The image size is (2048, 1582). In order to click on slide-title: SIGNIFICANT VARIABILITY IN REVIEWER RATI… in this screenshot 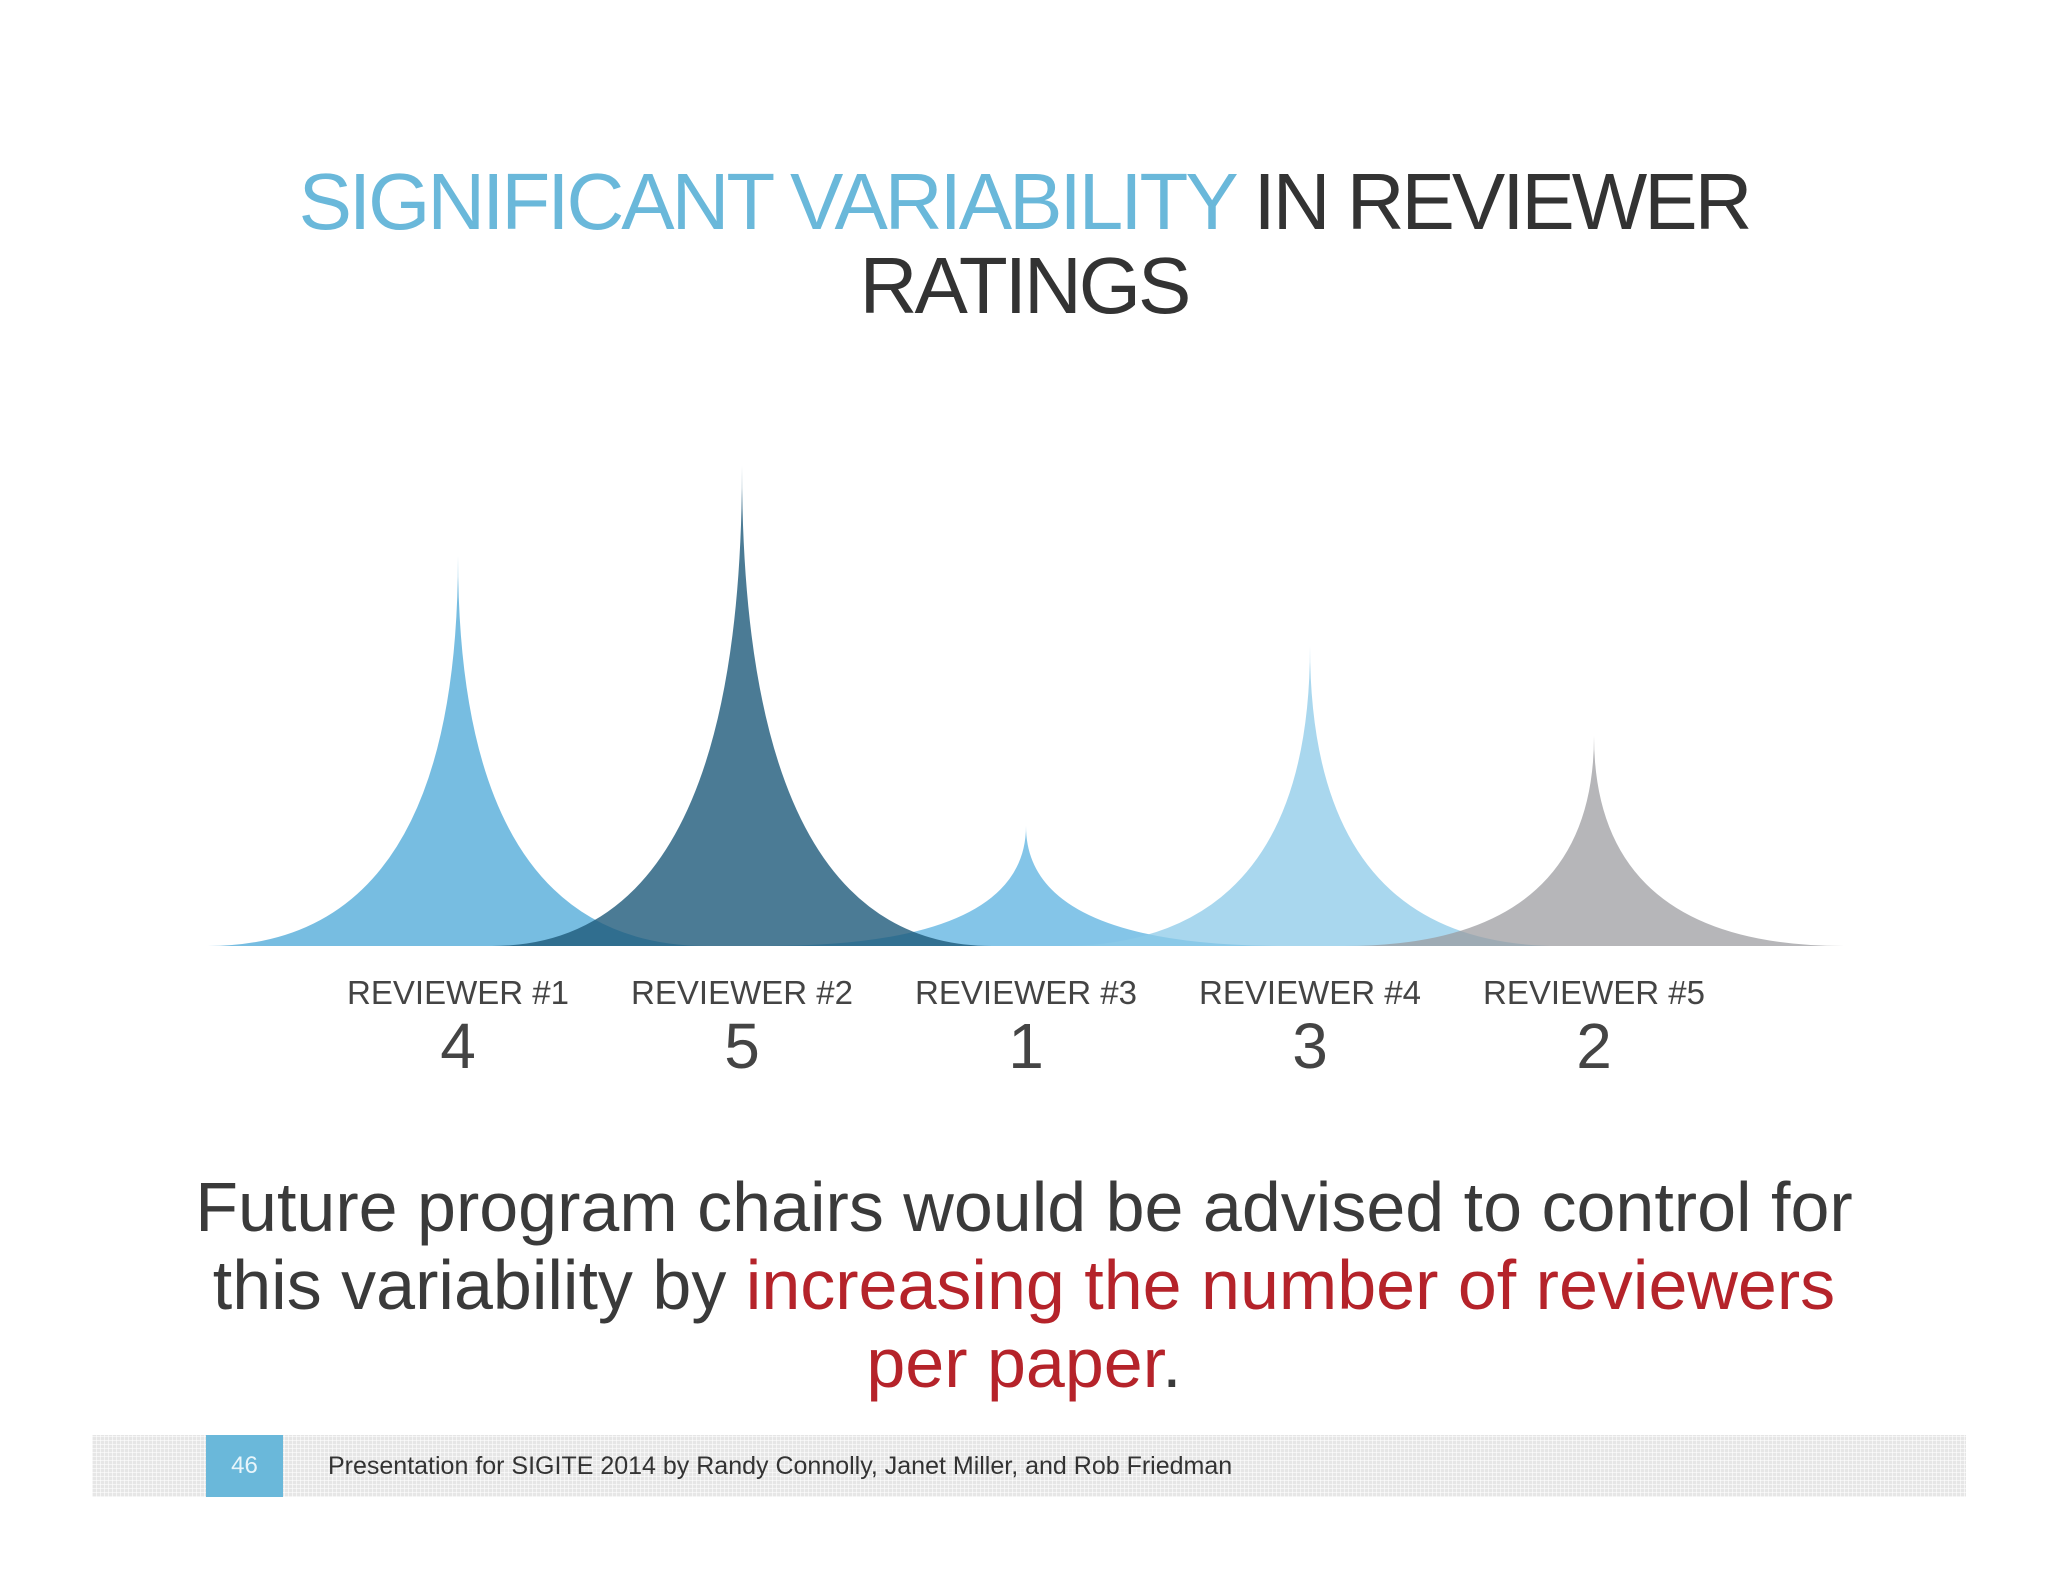, I will do `click(1024, 244)`.